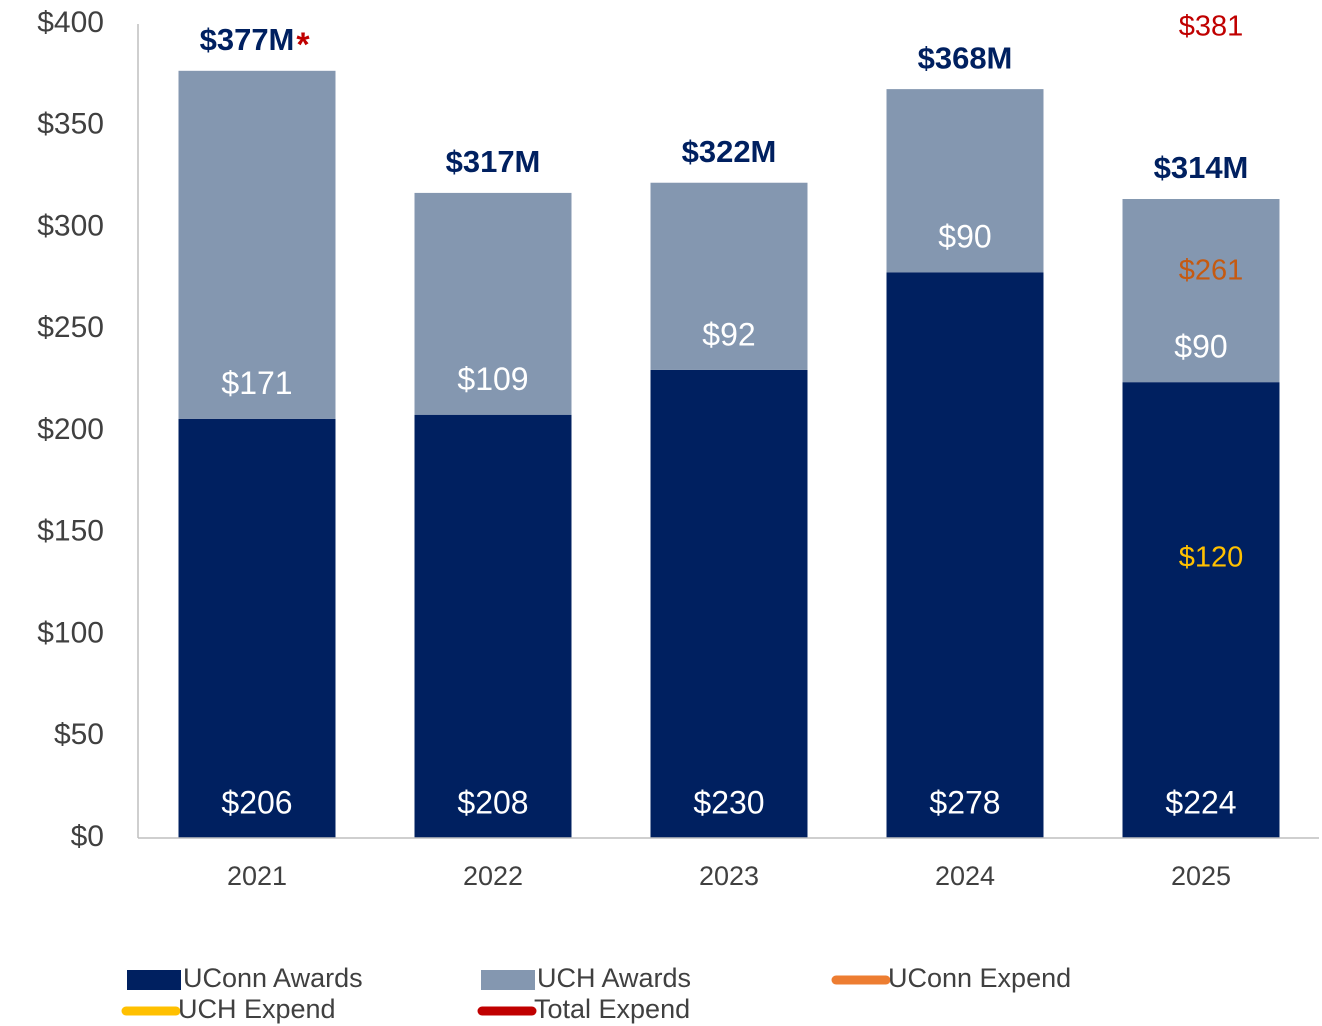 The height and width of the screenshot is (1026, 1322). I want to click on x-tick-label: 2022, so click(493, 876).